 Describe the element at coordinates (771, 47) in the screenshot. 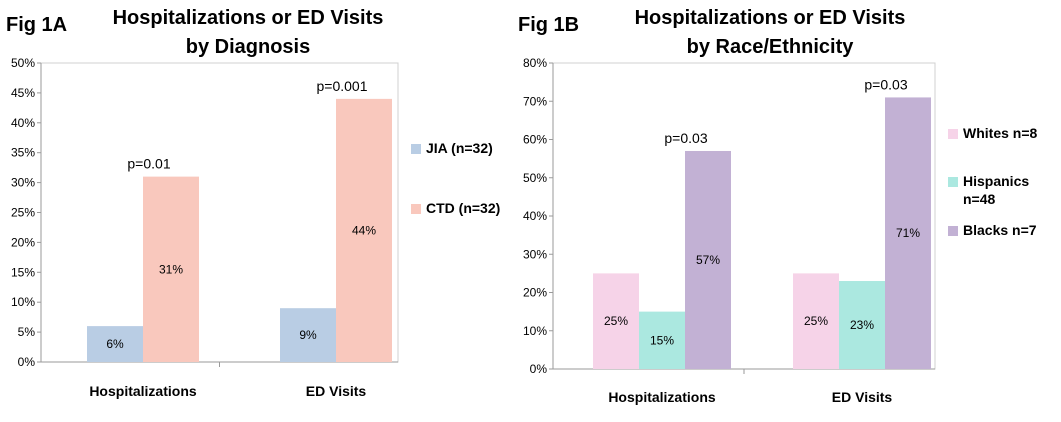

I see `fig-1b-title-line-2: by Race/Ethnicity` at that location.